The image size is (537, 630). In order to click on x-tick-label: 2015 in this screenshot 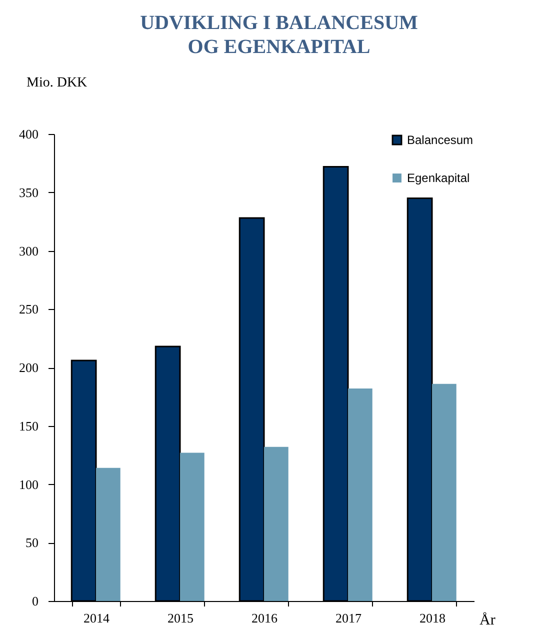, I will do `click(181, 618)`.